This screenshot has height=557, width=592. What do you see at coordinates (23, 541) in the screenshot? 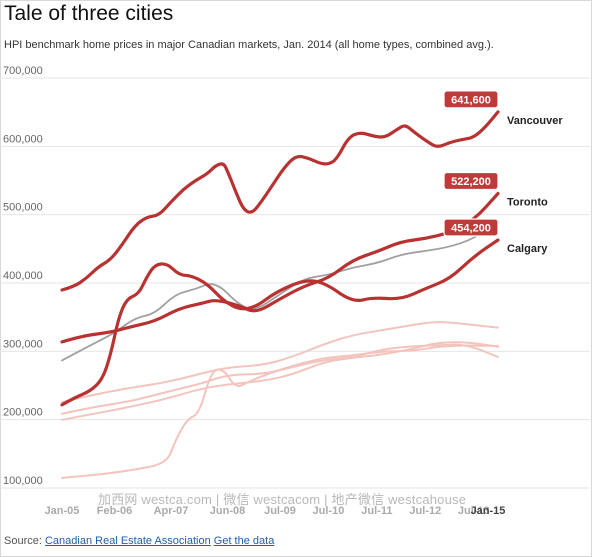
I see `source-label: Source:` at bounding box center [23, 541].